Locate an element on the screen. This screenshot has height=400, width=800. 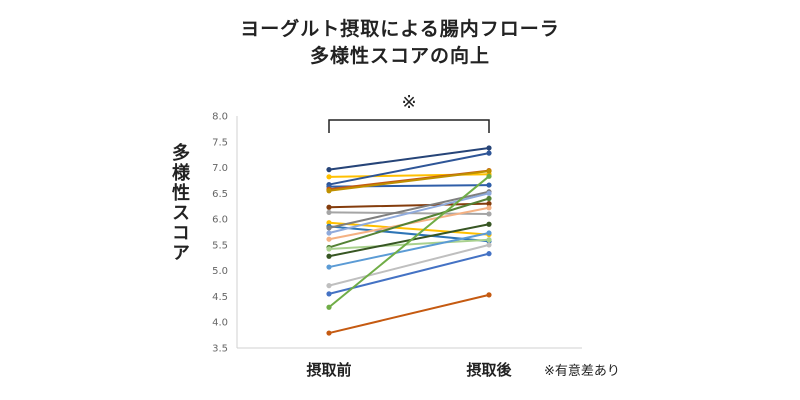
y-axis-title: 多様性スコア is located at coordinates (179, 203).